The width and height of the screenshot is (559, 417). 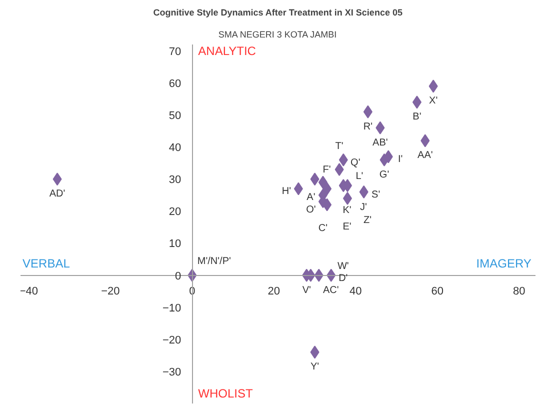 What do you see at coordinates (519, 291) in the screenshot?
I see `x-tick-label: 80` at bounding box center [519, 291].